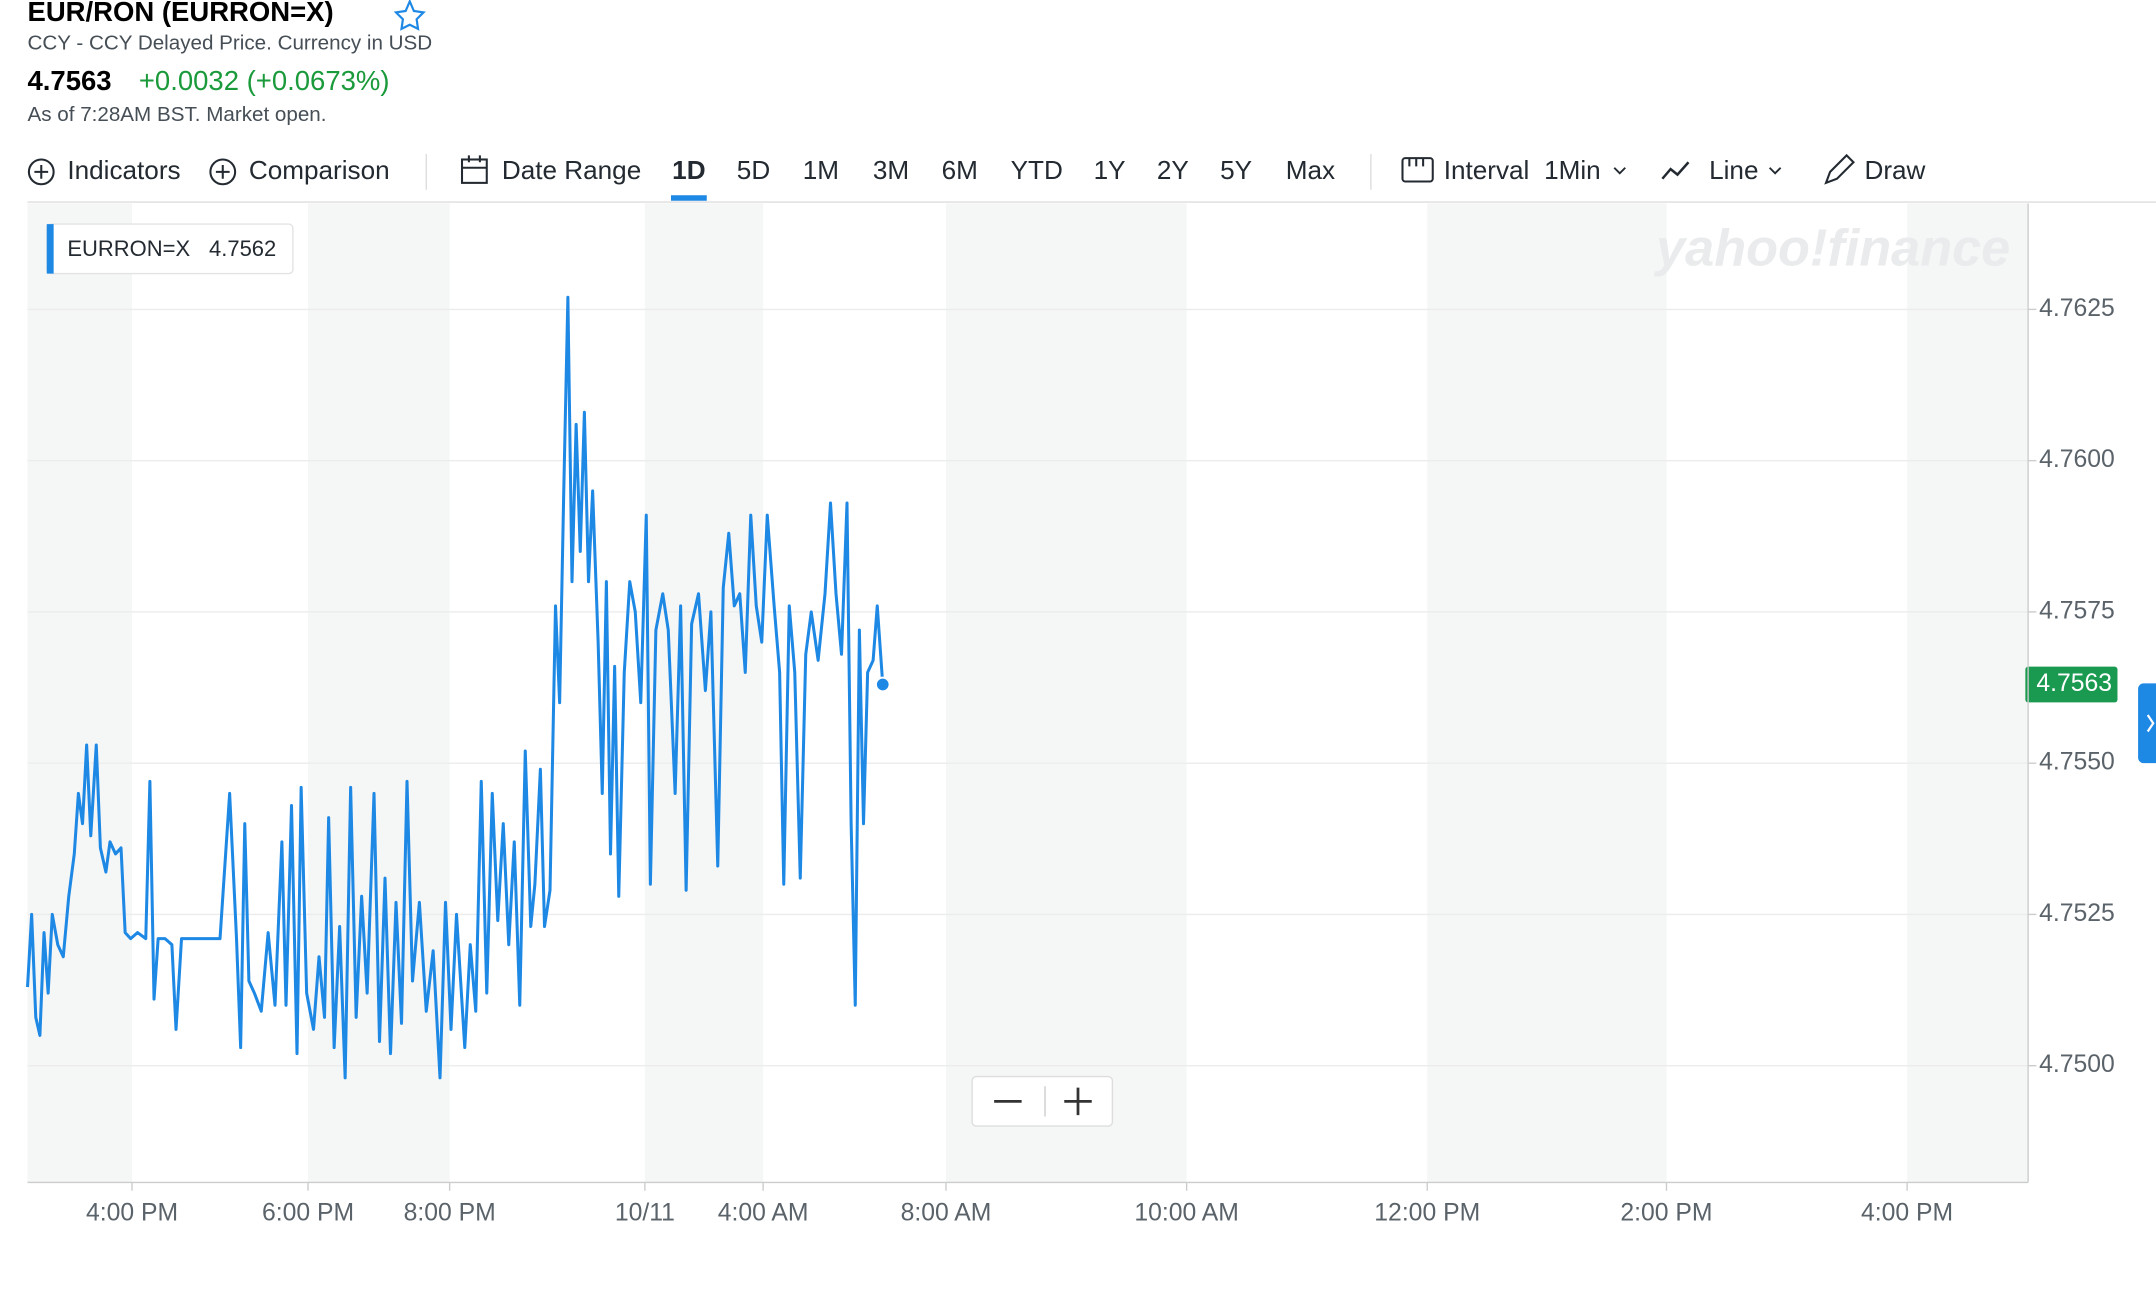 The image size is (2156, 1290). Describe the element at coordinates (688, 170) in the screenshot. I see `range-button: 1D` at that location.